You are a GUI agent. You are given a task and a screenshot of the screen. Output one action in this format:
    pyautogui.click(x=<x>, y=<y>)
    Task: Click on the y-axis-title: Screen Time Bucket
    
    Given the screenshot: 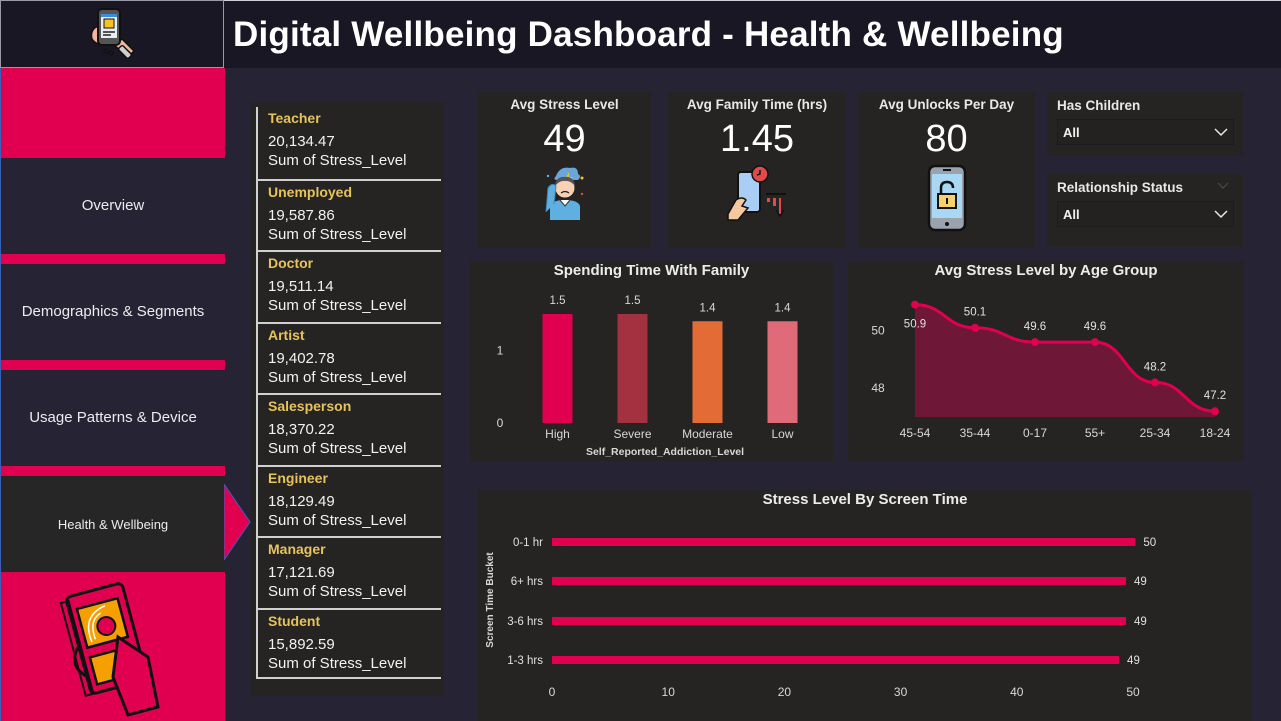 What is the action you would take?
    pyautogui.click(x=490, y=600)
    